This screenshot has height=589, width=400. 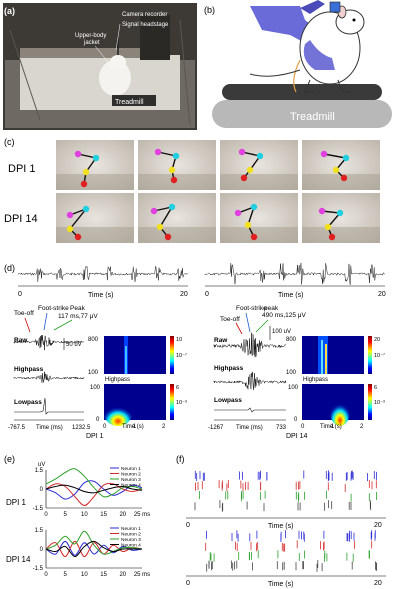 What do you see at coordinates (291, 340) in the screenshot?
I see `ytop-high-right: 800` at bounding box center [291, 340].